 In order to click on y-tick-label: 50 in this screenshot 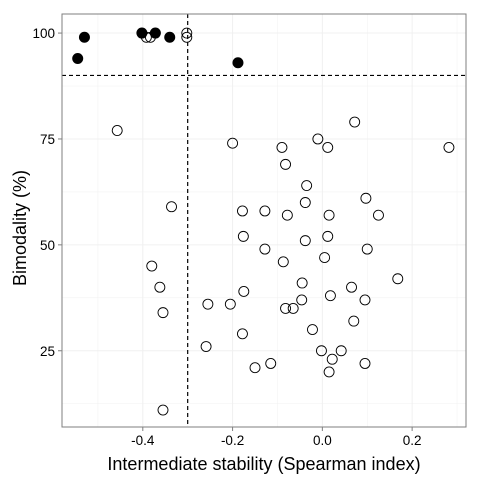, I will do `click(47, 245)`.